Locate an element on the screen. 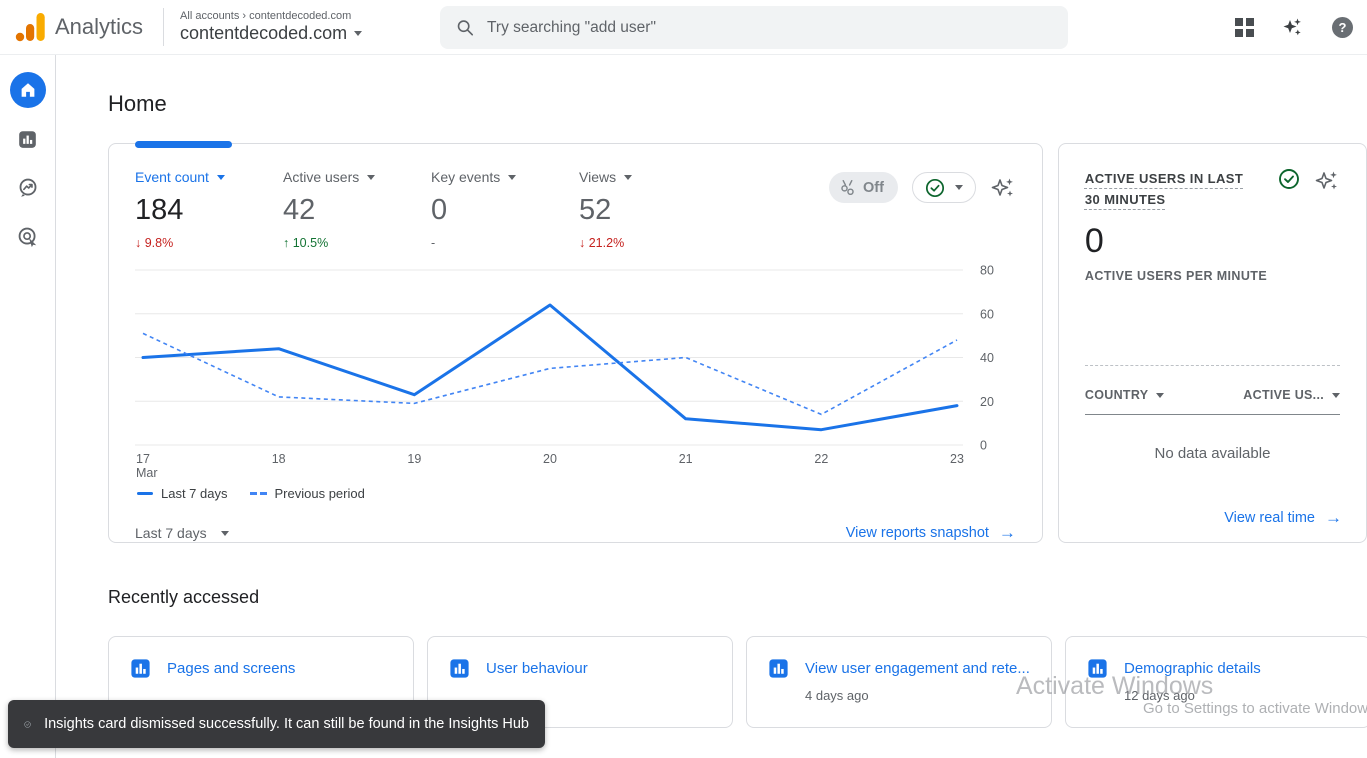 The height and width of the screenshot is (758, 1367). apps-grid-icon is located at coordinates (1244, 27).